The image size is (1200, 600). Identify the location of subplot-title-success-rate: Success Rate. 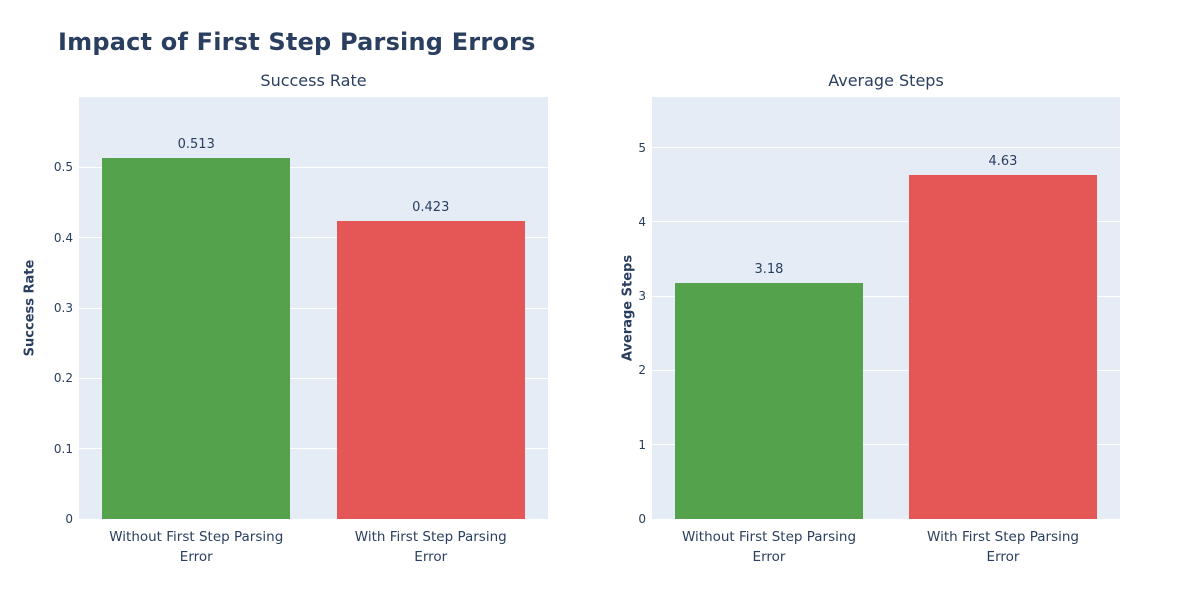
(313, 80).